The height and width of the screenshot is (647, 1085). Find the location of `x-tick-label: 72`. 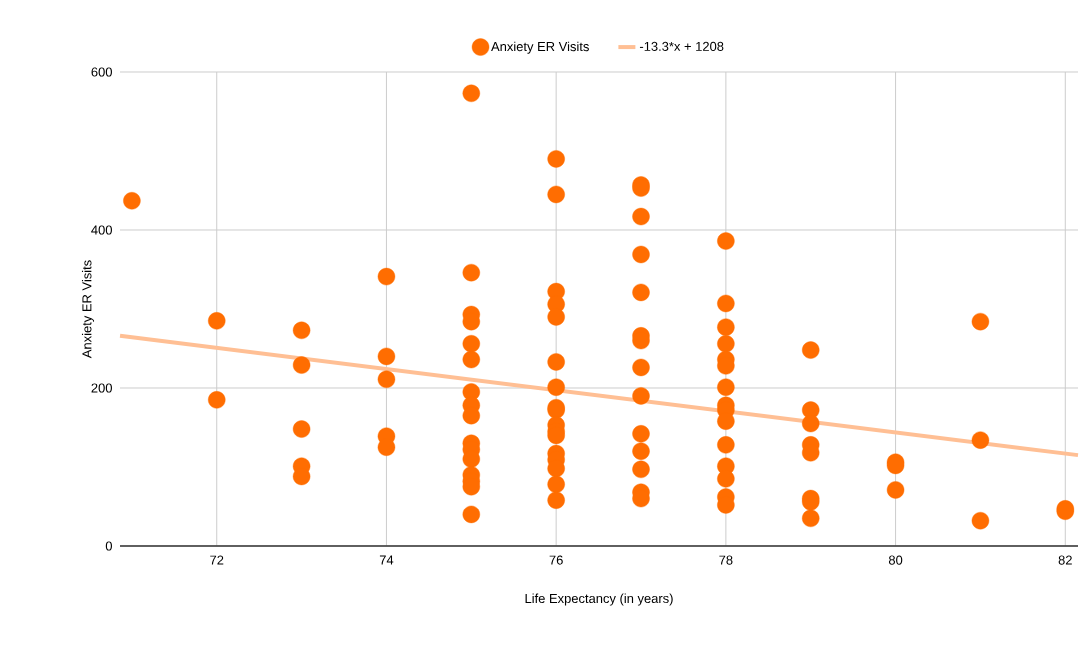

x-tick-label: 72 is located at coordinates (217, 560).